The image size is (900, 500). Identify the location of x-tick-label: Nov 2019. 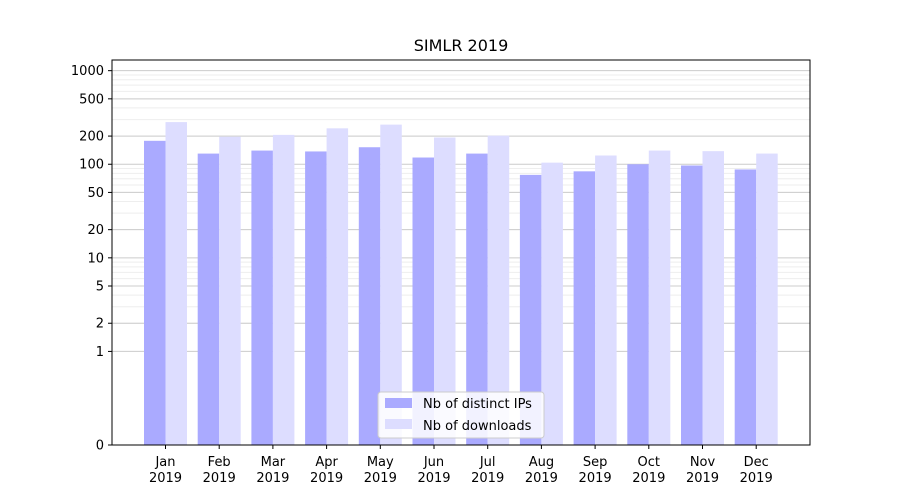
(702, 470).